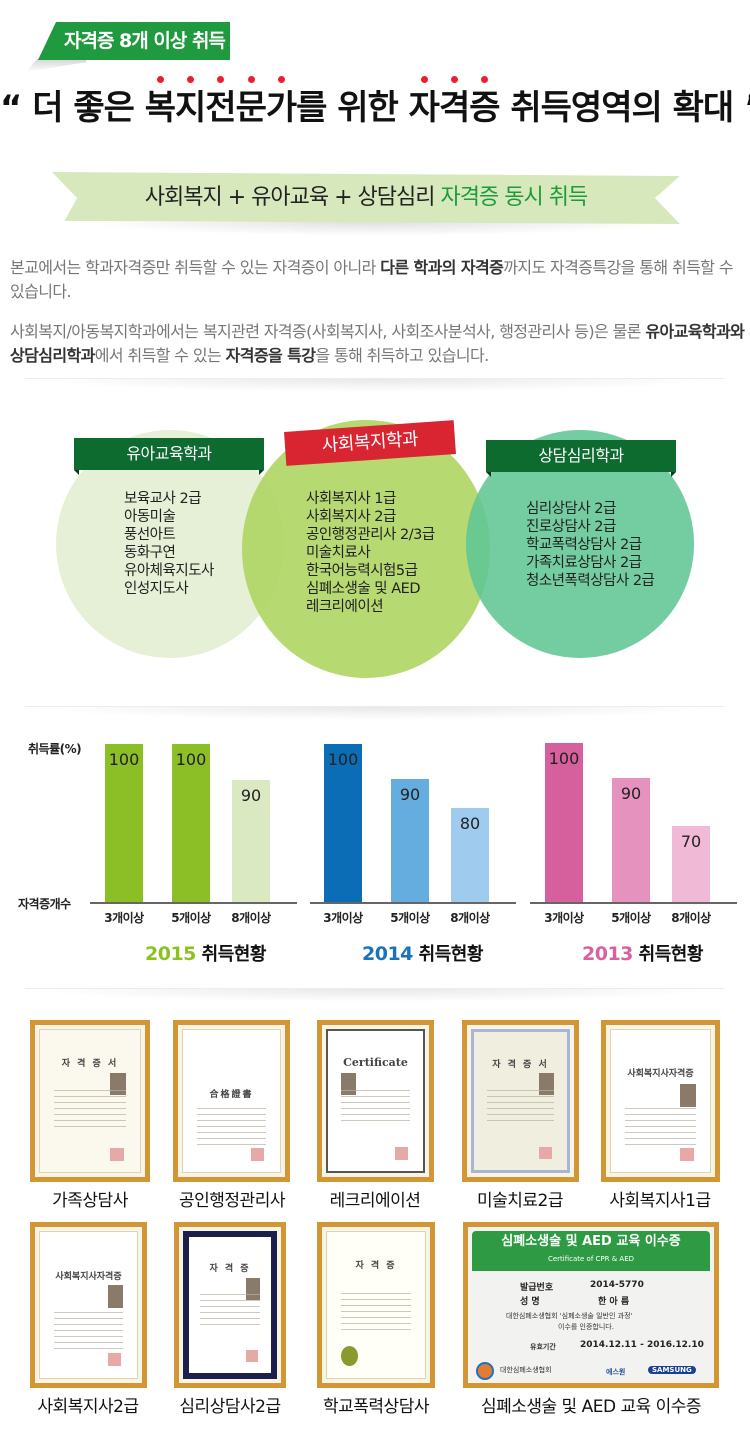 Image resolution: width=750 pixels, height=1437 pixels. Describe the element at coordinates (90, 1201) in the screenshot. I see `certificate-caption: 가족상담사` at that location.